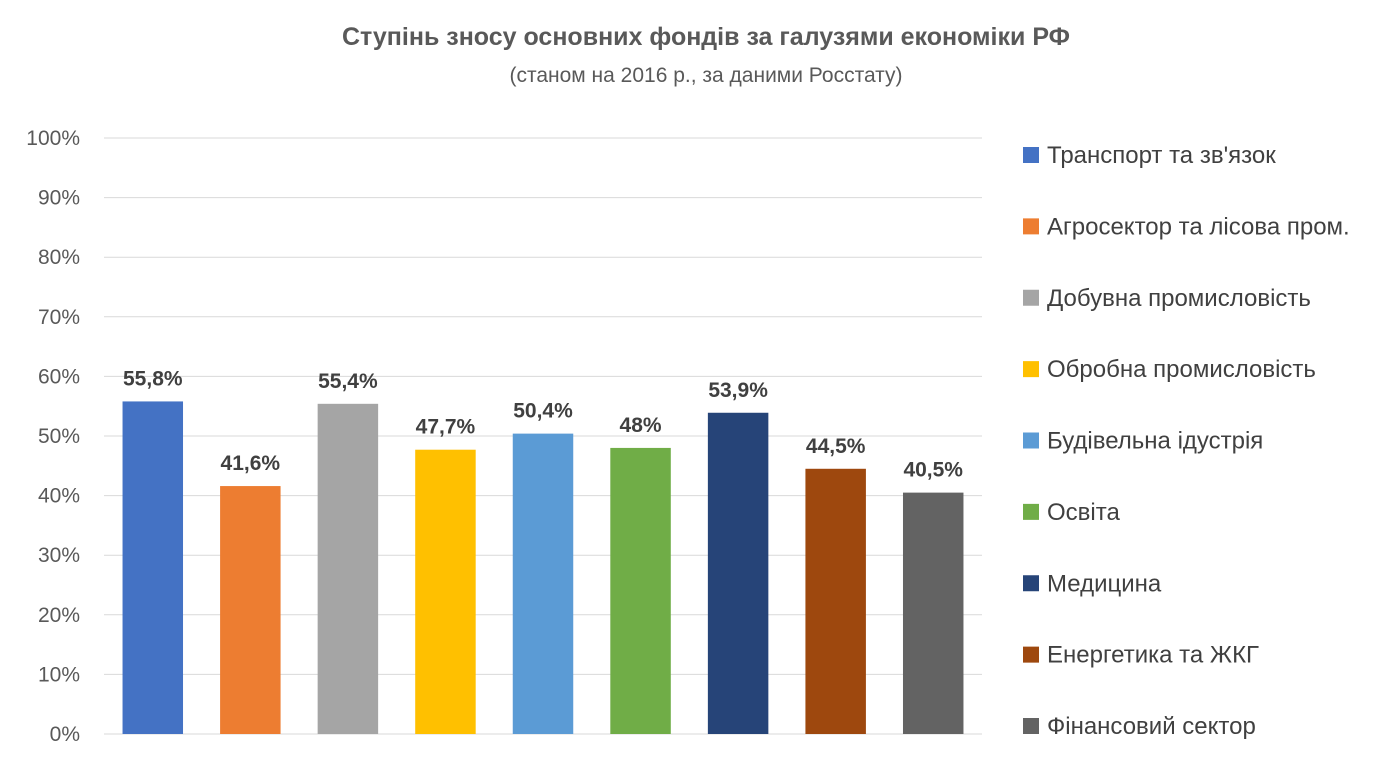 This screenshot has height=771, width=1400. What do you see at coordinates (59, 198) in the screenshot?
I see `y-tick-label: 90%` at bounding box center [59, 198].